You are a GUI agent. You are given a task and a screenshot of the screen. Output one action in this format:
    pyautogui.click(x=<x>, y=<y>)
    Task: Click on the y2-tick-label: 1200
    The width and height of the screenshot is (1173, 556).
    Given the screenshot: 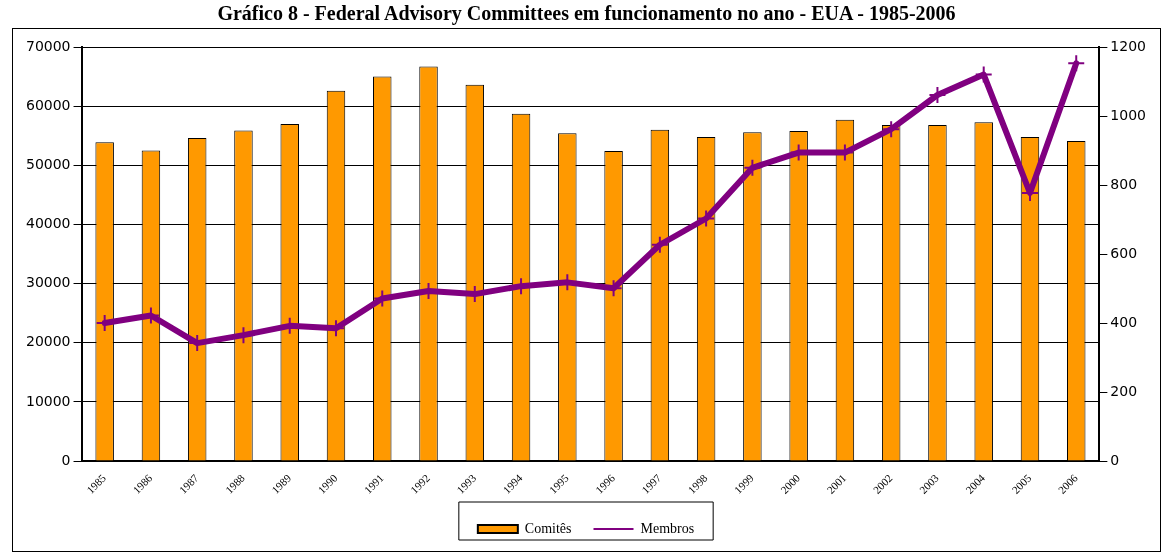 What is the action you would take?
    pyautogui.click(x=1128, y=45)
    